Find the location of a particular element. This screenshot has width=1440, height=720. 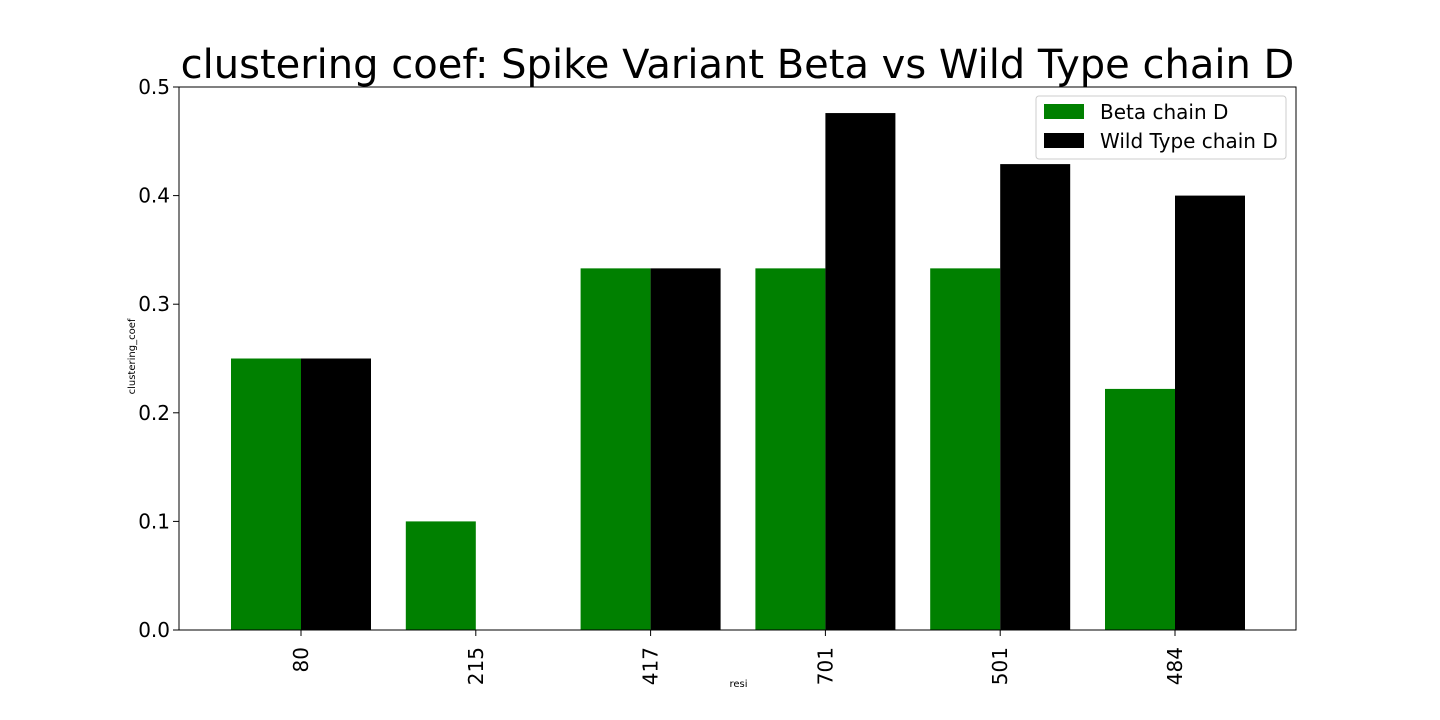

legend: Beta chain D Wild Type chain D is located at coordinates (1161, 127).